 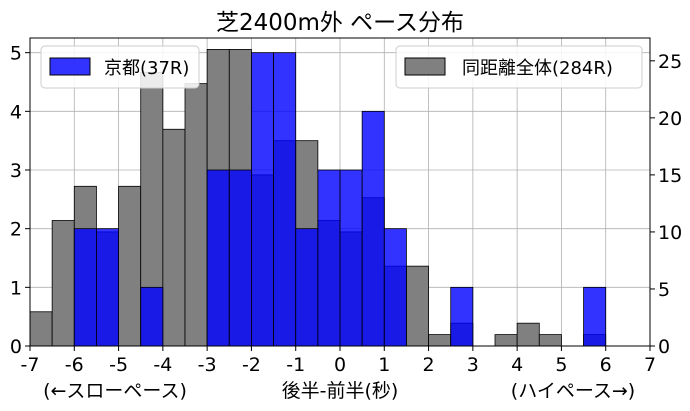 I want to click on left-y-tick-label: 1, so click(x=16, y=288).